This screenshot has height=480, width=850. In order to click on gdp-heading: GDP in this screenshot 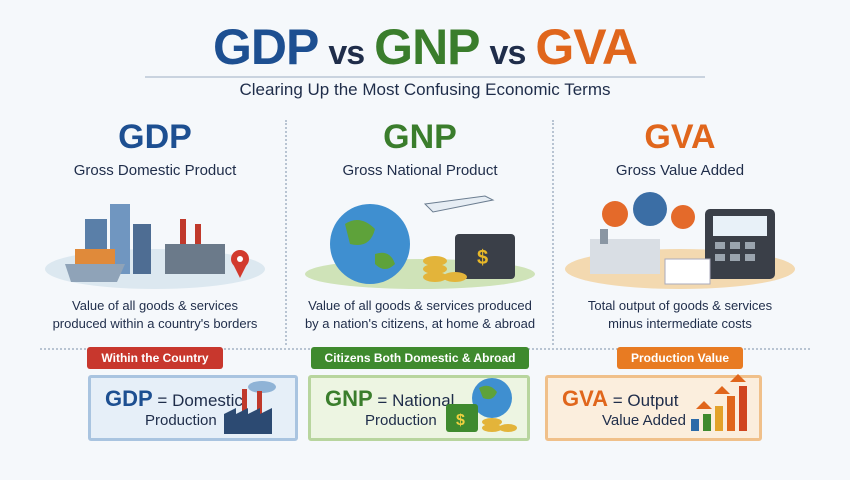, I will do `click(155, 137)`.